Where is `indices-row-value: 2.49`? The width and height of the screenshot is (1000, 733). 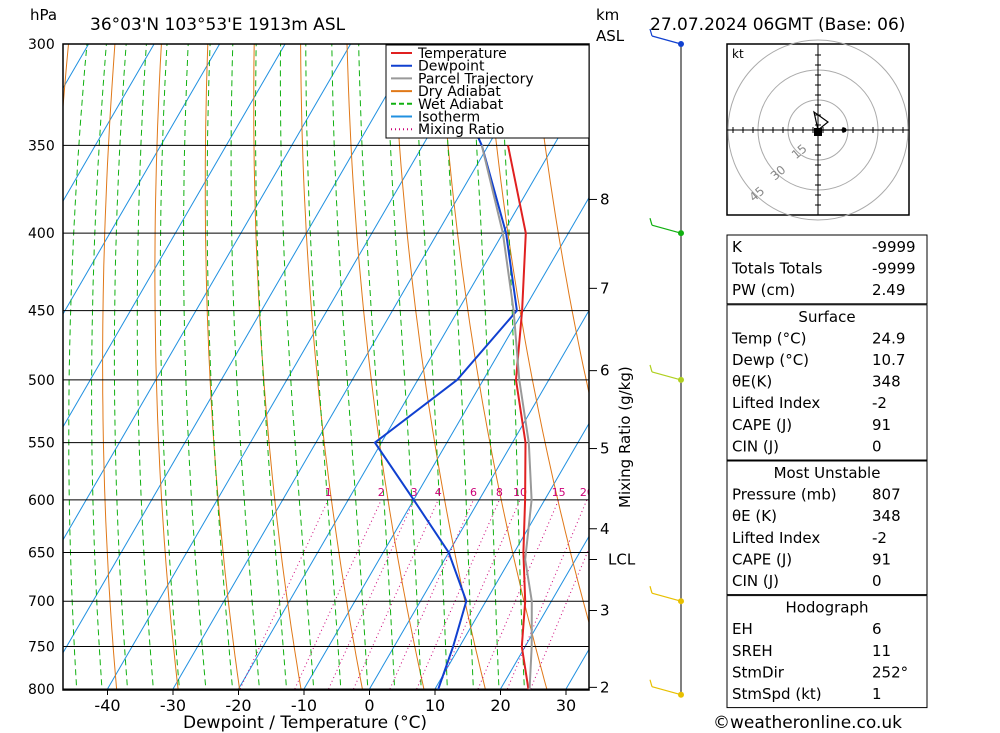 indices-row-value: 2.49 is located at coordinates (888, 290).